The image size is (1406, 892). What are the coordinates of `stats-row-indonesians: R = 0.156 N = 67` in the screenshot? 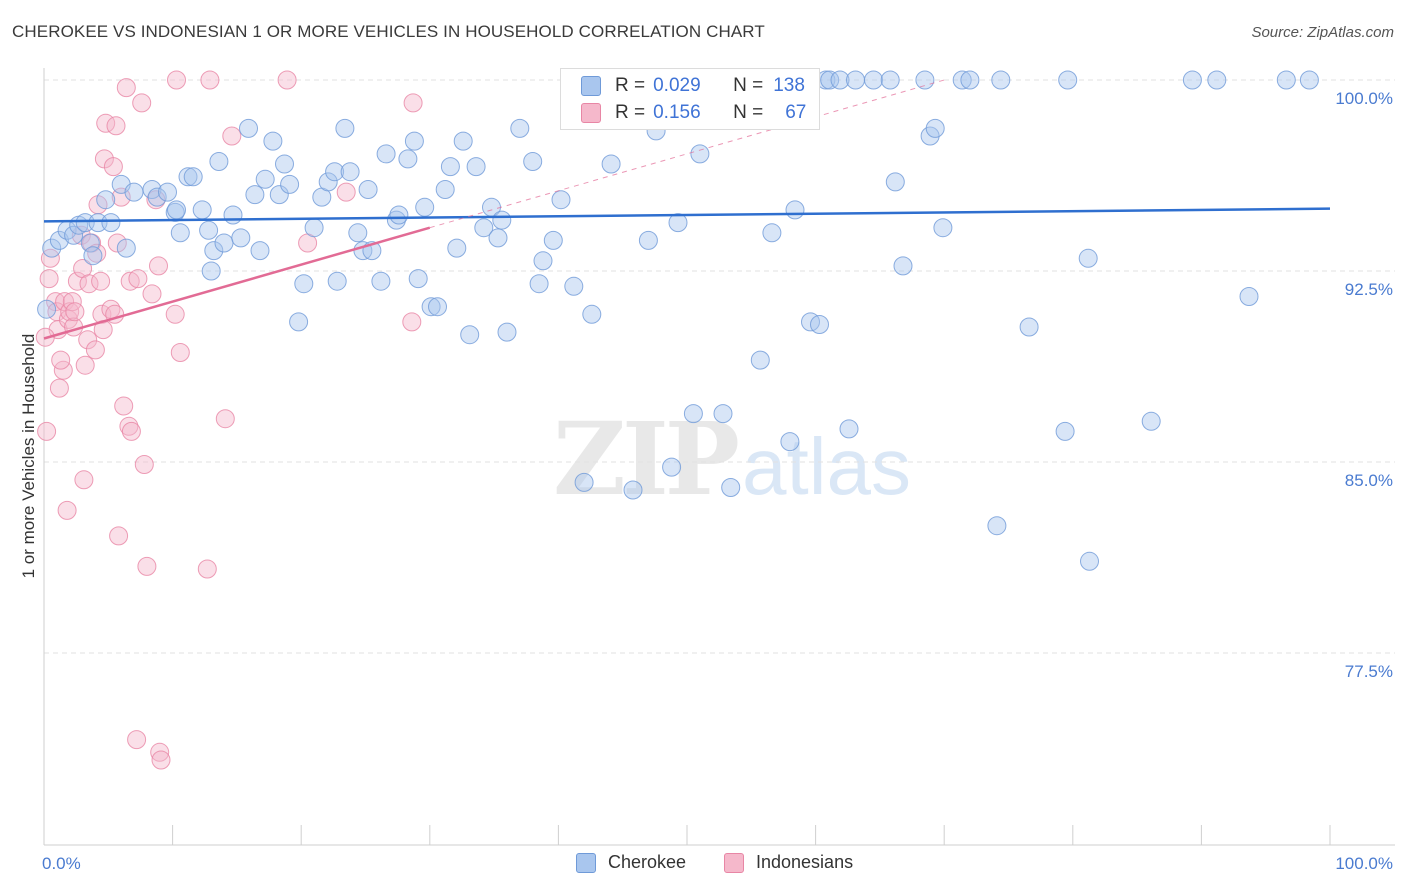 It's located at (683, 113).